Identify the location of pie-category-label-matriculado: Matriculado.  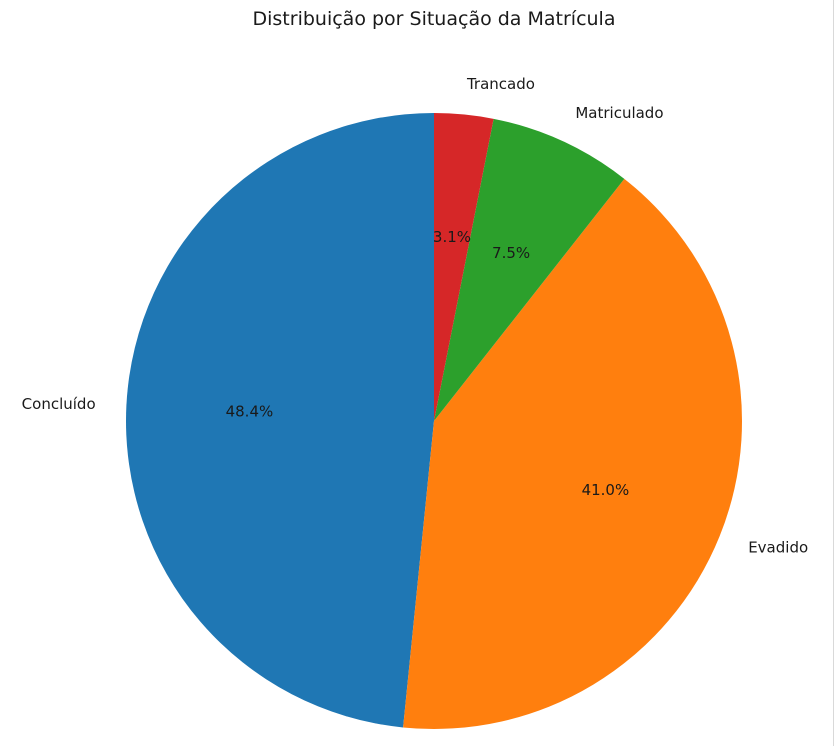
(619, 113).